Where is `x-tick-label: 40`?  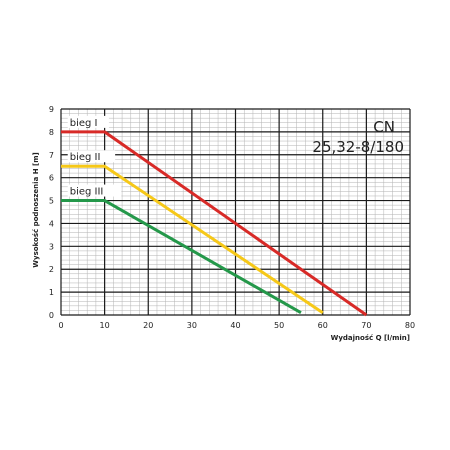 x-tick-label: 40 is located at coordinates (235, 325).